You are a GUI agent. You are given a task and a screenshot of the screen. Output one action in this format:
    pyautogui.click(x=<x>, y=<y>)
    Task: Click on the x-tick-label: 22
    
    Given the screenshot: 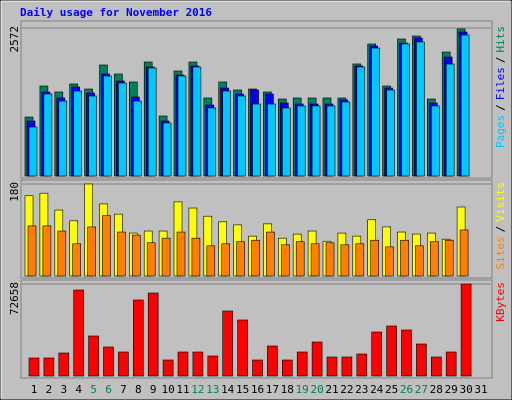 What is the action you would take?
    pyautogui.click(x=346, y=389)
    